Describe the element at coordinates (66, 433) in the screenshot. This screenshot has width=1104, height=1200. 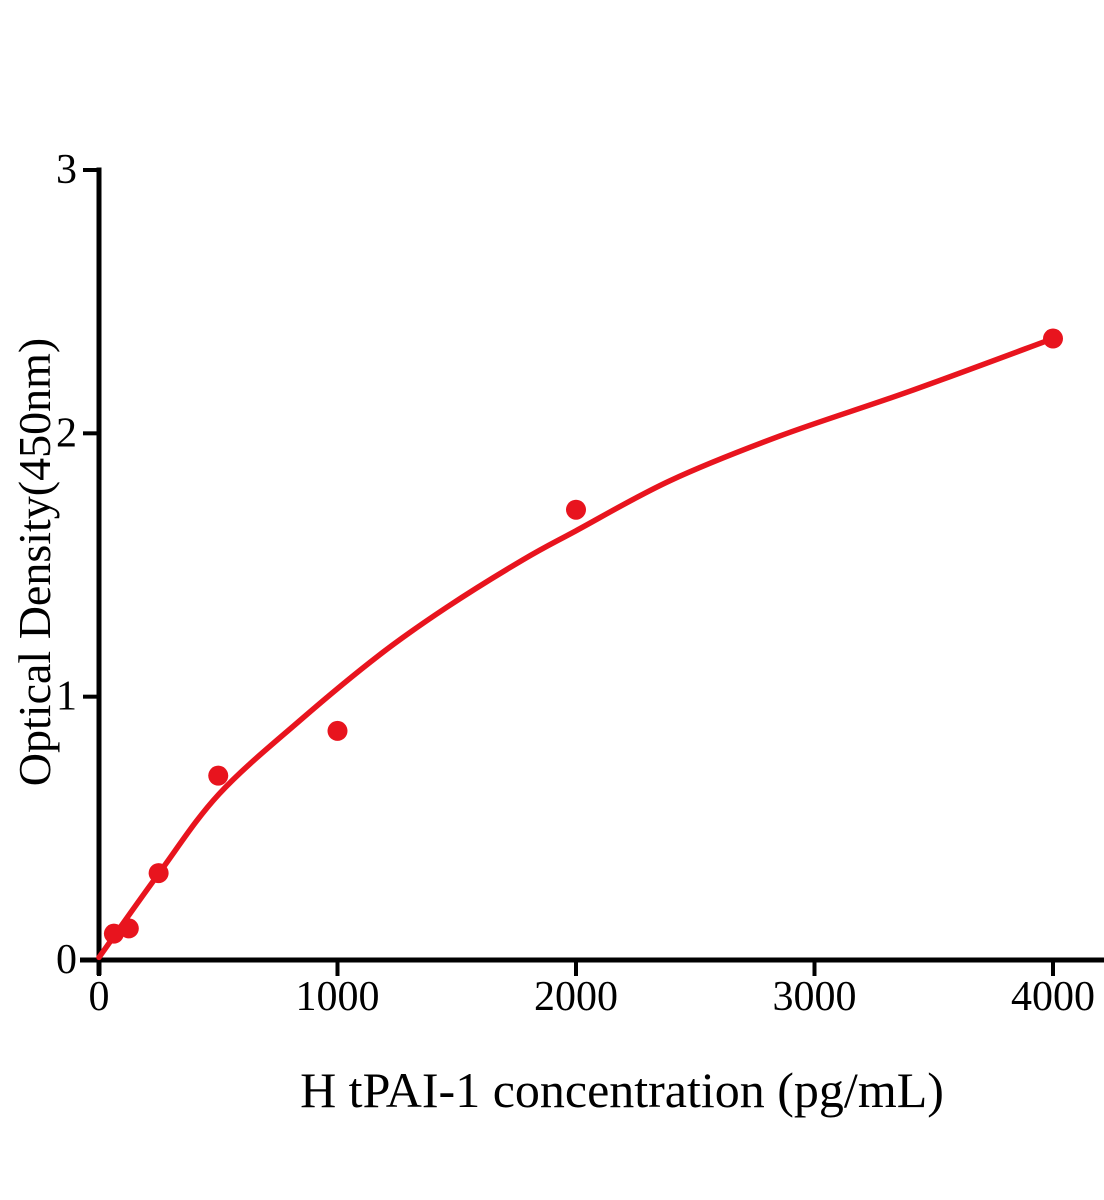
I see `y-tick-label: 2` at that location.